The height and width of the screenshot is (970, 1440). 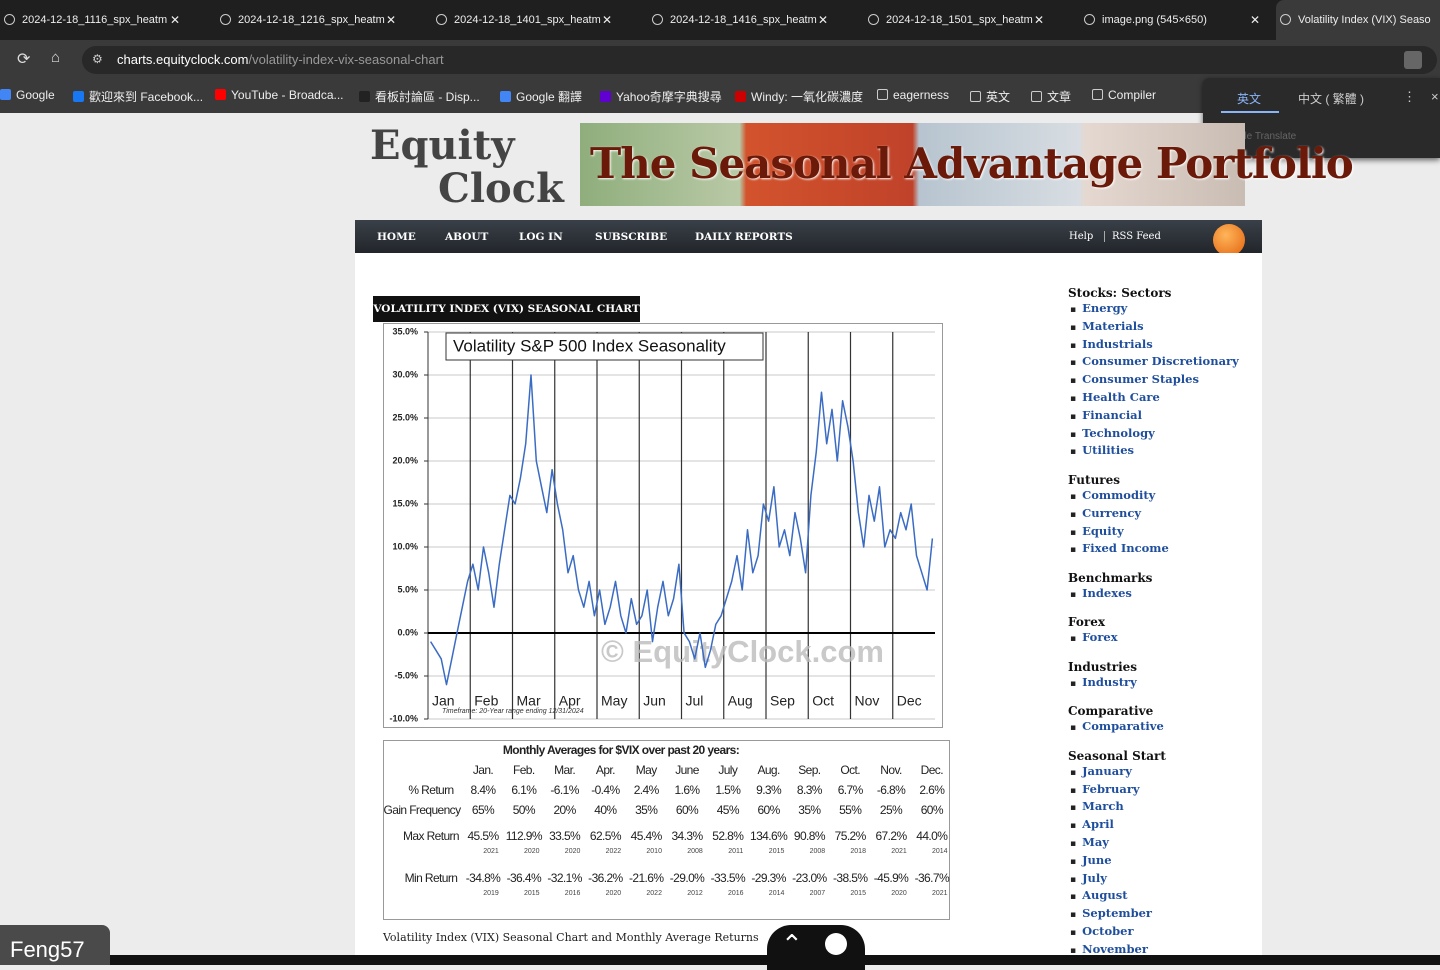 What do you see at coordinates (1051, 96) in the screenshot?
I see `bookmark: 文章` at bounding box center [1051, 96].